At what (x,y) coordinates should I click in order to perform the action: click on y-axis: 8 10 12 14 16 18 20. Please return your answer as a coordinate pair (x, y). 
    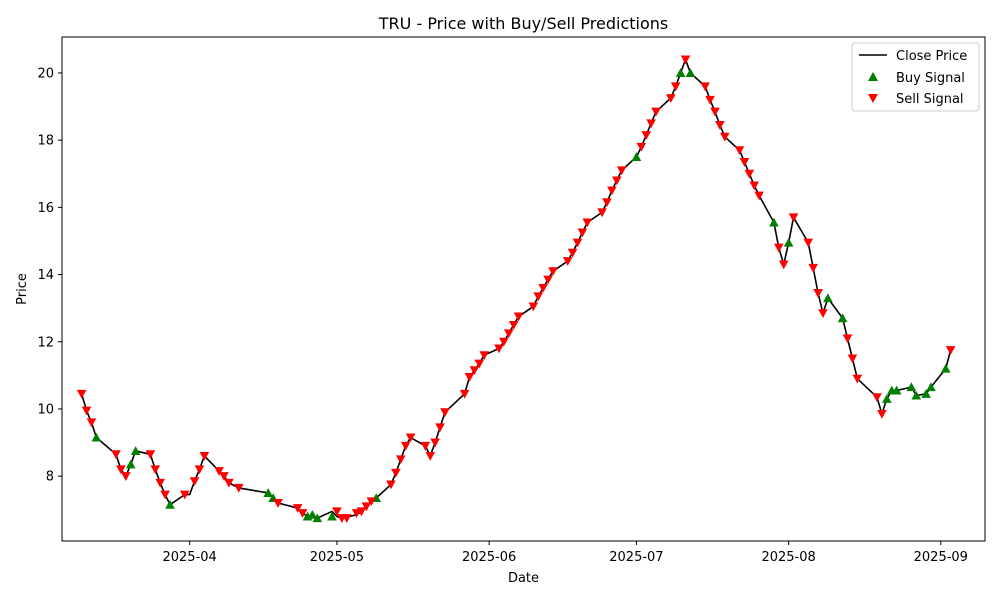
    Looking at the image, I should click on (49, 275).